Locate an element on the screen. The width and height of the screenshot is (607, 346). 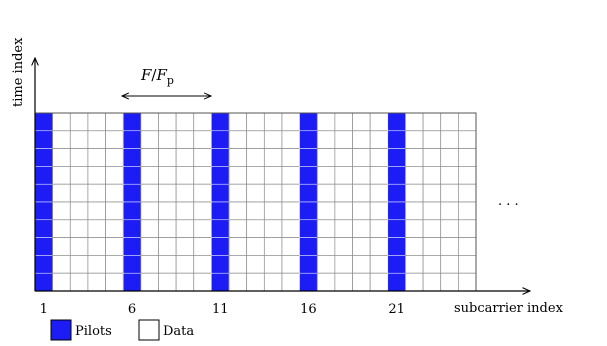
x-axis-label: subcarrier index is located at coordinates (509, 308).